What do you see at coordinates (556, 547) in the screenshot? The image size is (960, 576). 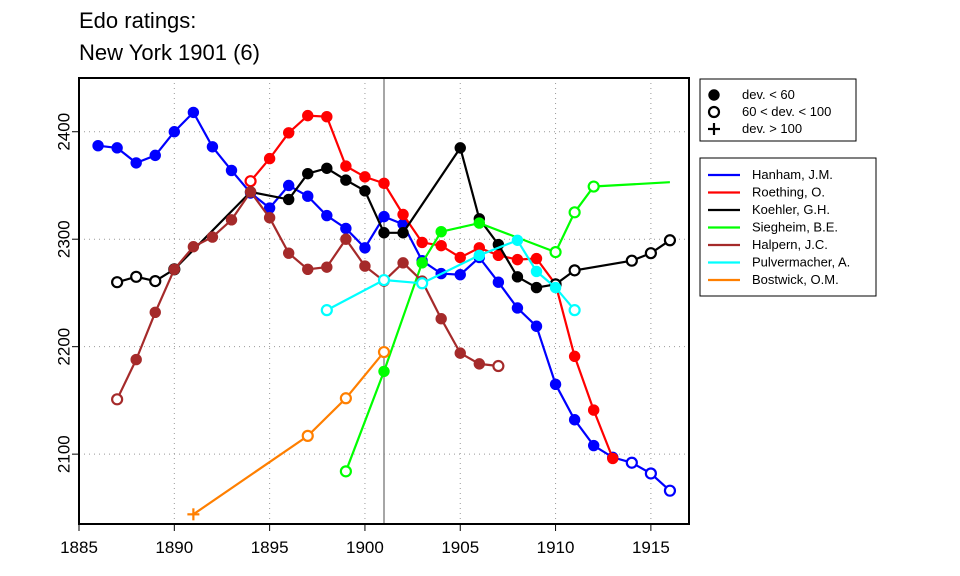 I see `x-tick-label-1910: 1910` at bounding box center [556, 547].